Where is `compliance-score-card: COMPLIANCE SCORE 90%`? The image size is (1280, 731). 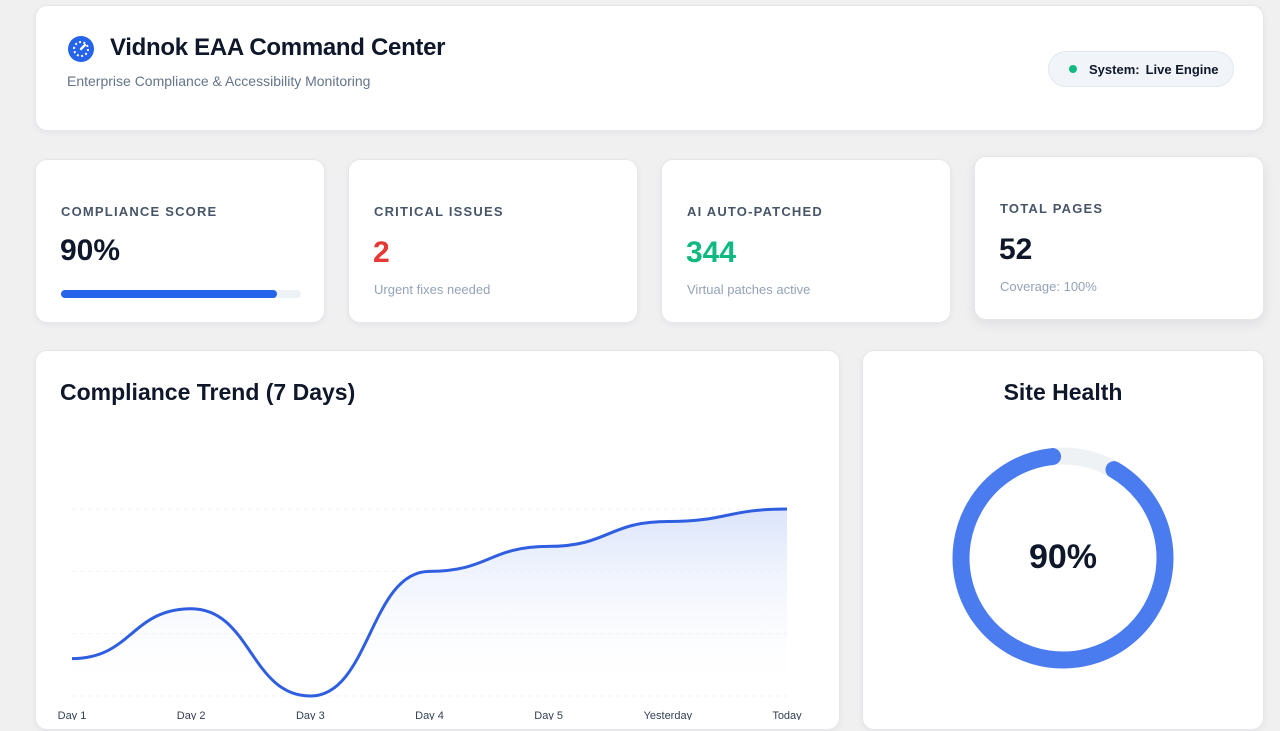
compliance-score-card: COMPLIANCE SCORE 90% is located at coordinates (180, 241).